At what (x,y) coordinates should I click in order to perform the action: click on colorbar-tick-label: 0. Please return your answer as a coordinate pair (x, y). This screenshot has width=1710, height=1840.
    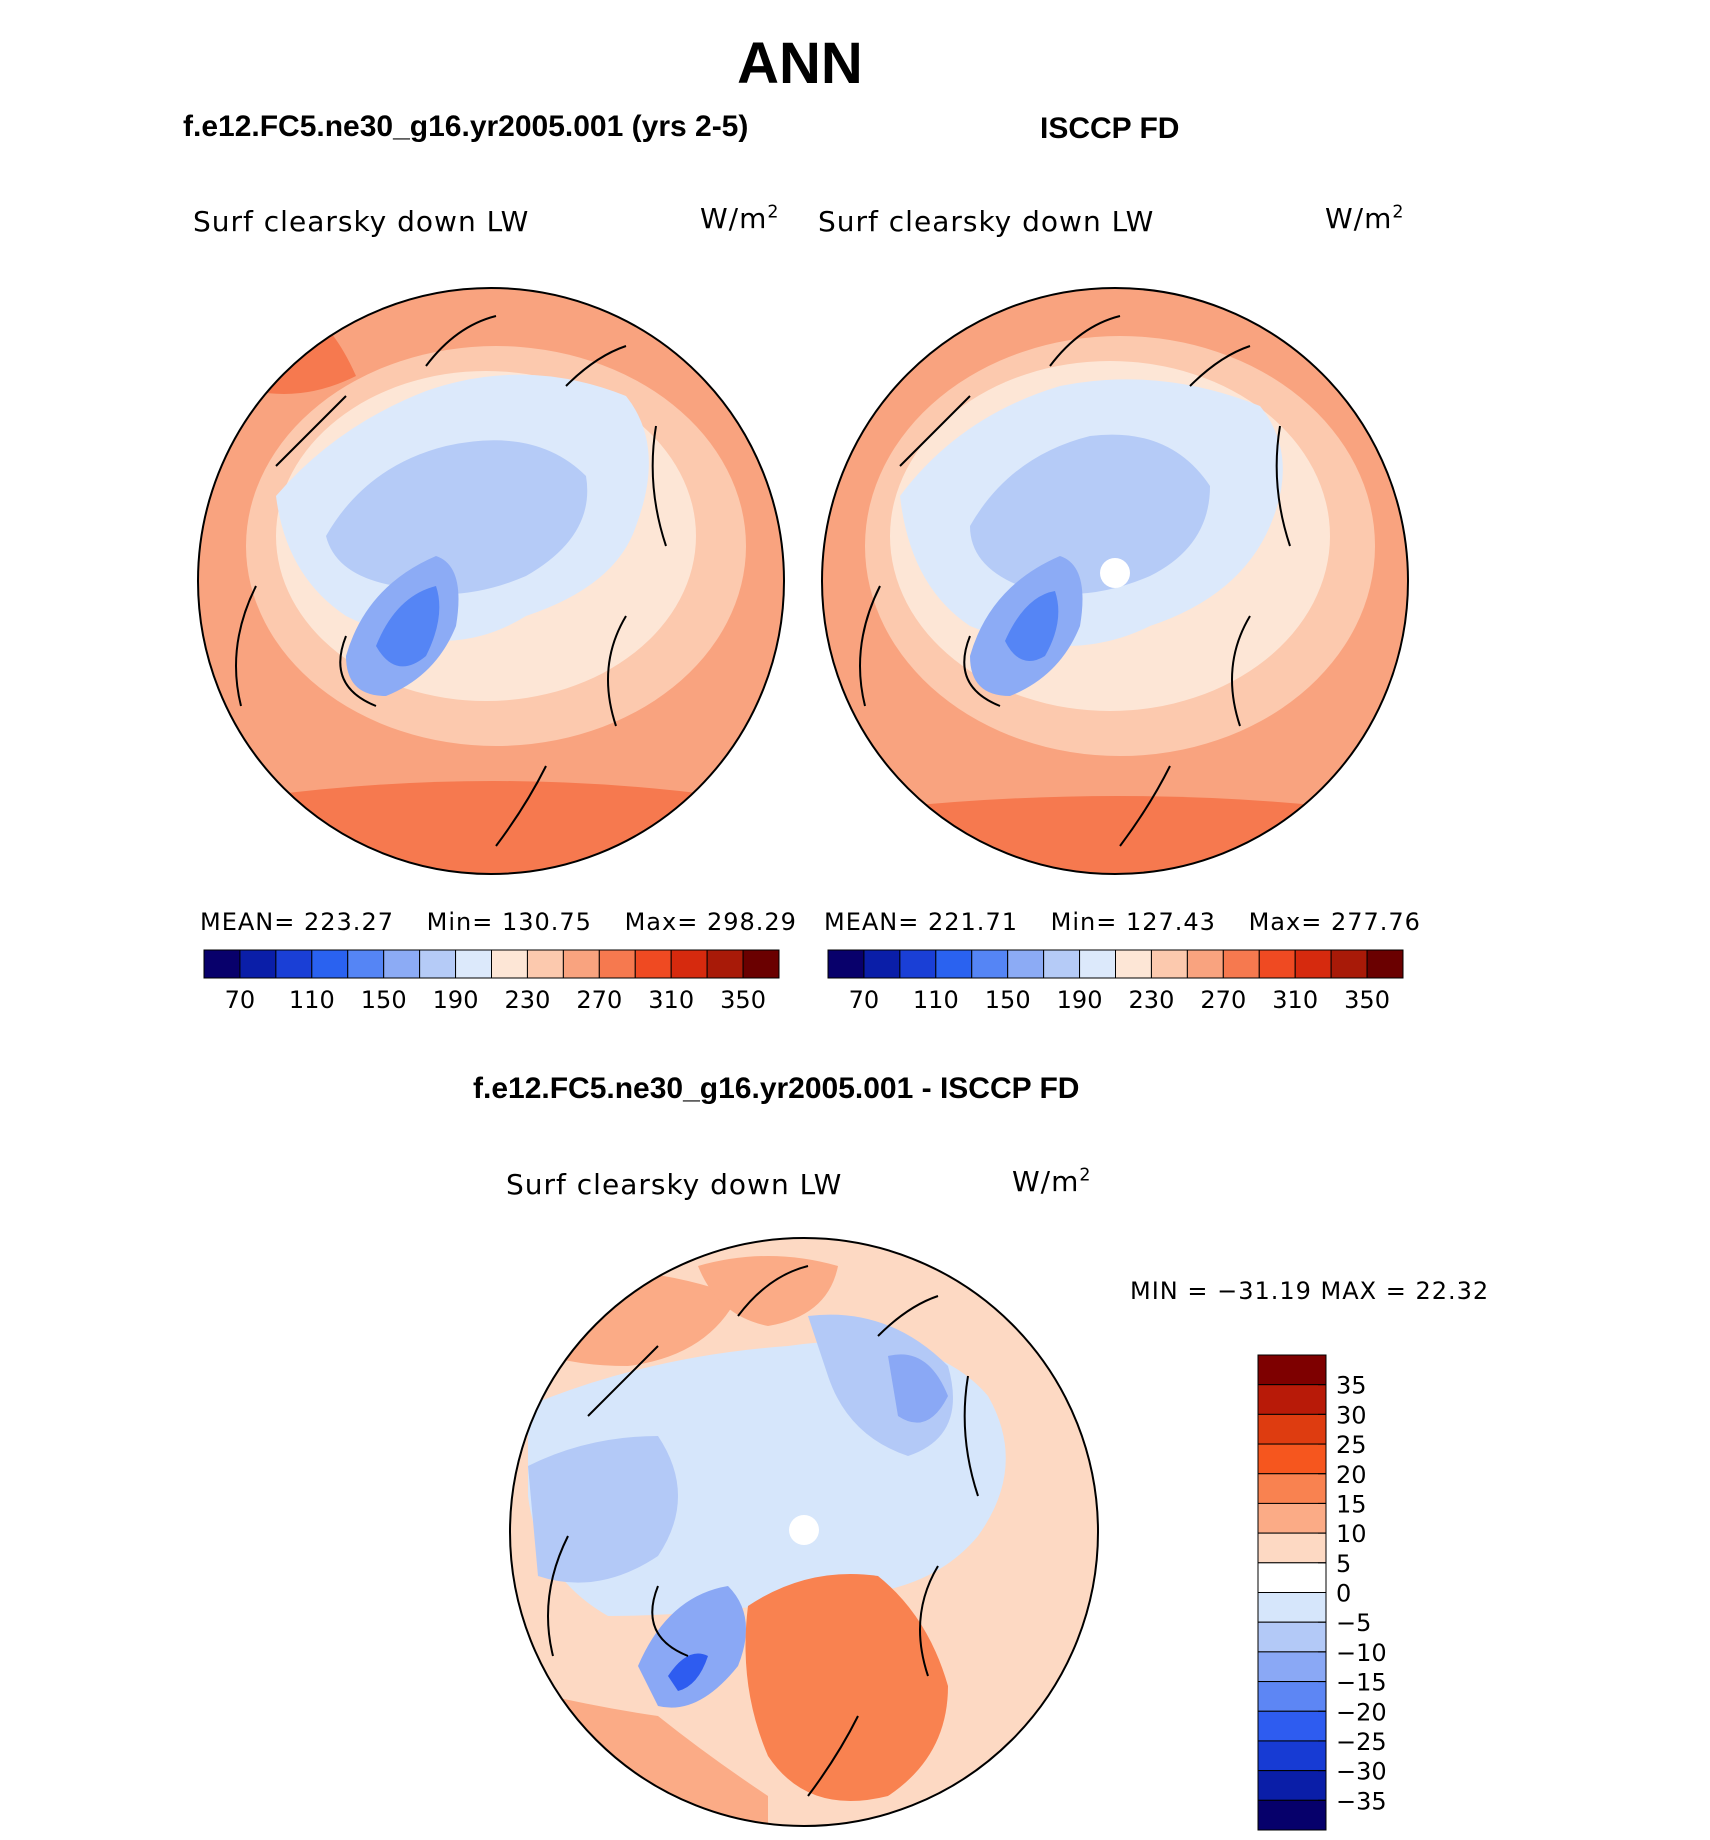
    Looking at the image, I should click on (1343, 1594).